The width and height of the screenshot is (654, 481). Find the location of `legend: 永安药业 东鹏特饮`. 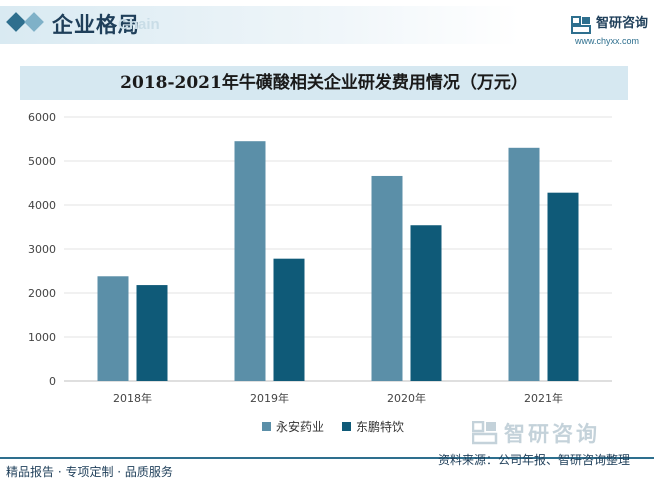

legend: 永安药业 东鹏特饮 is located at coordinates (342, 426).